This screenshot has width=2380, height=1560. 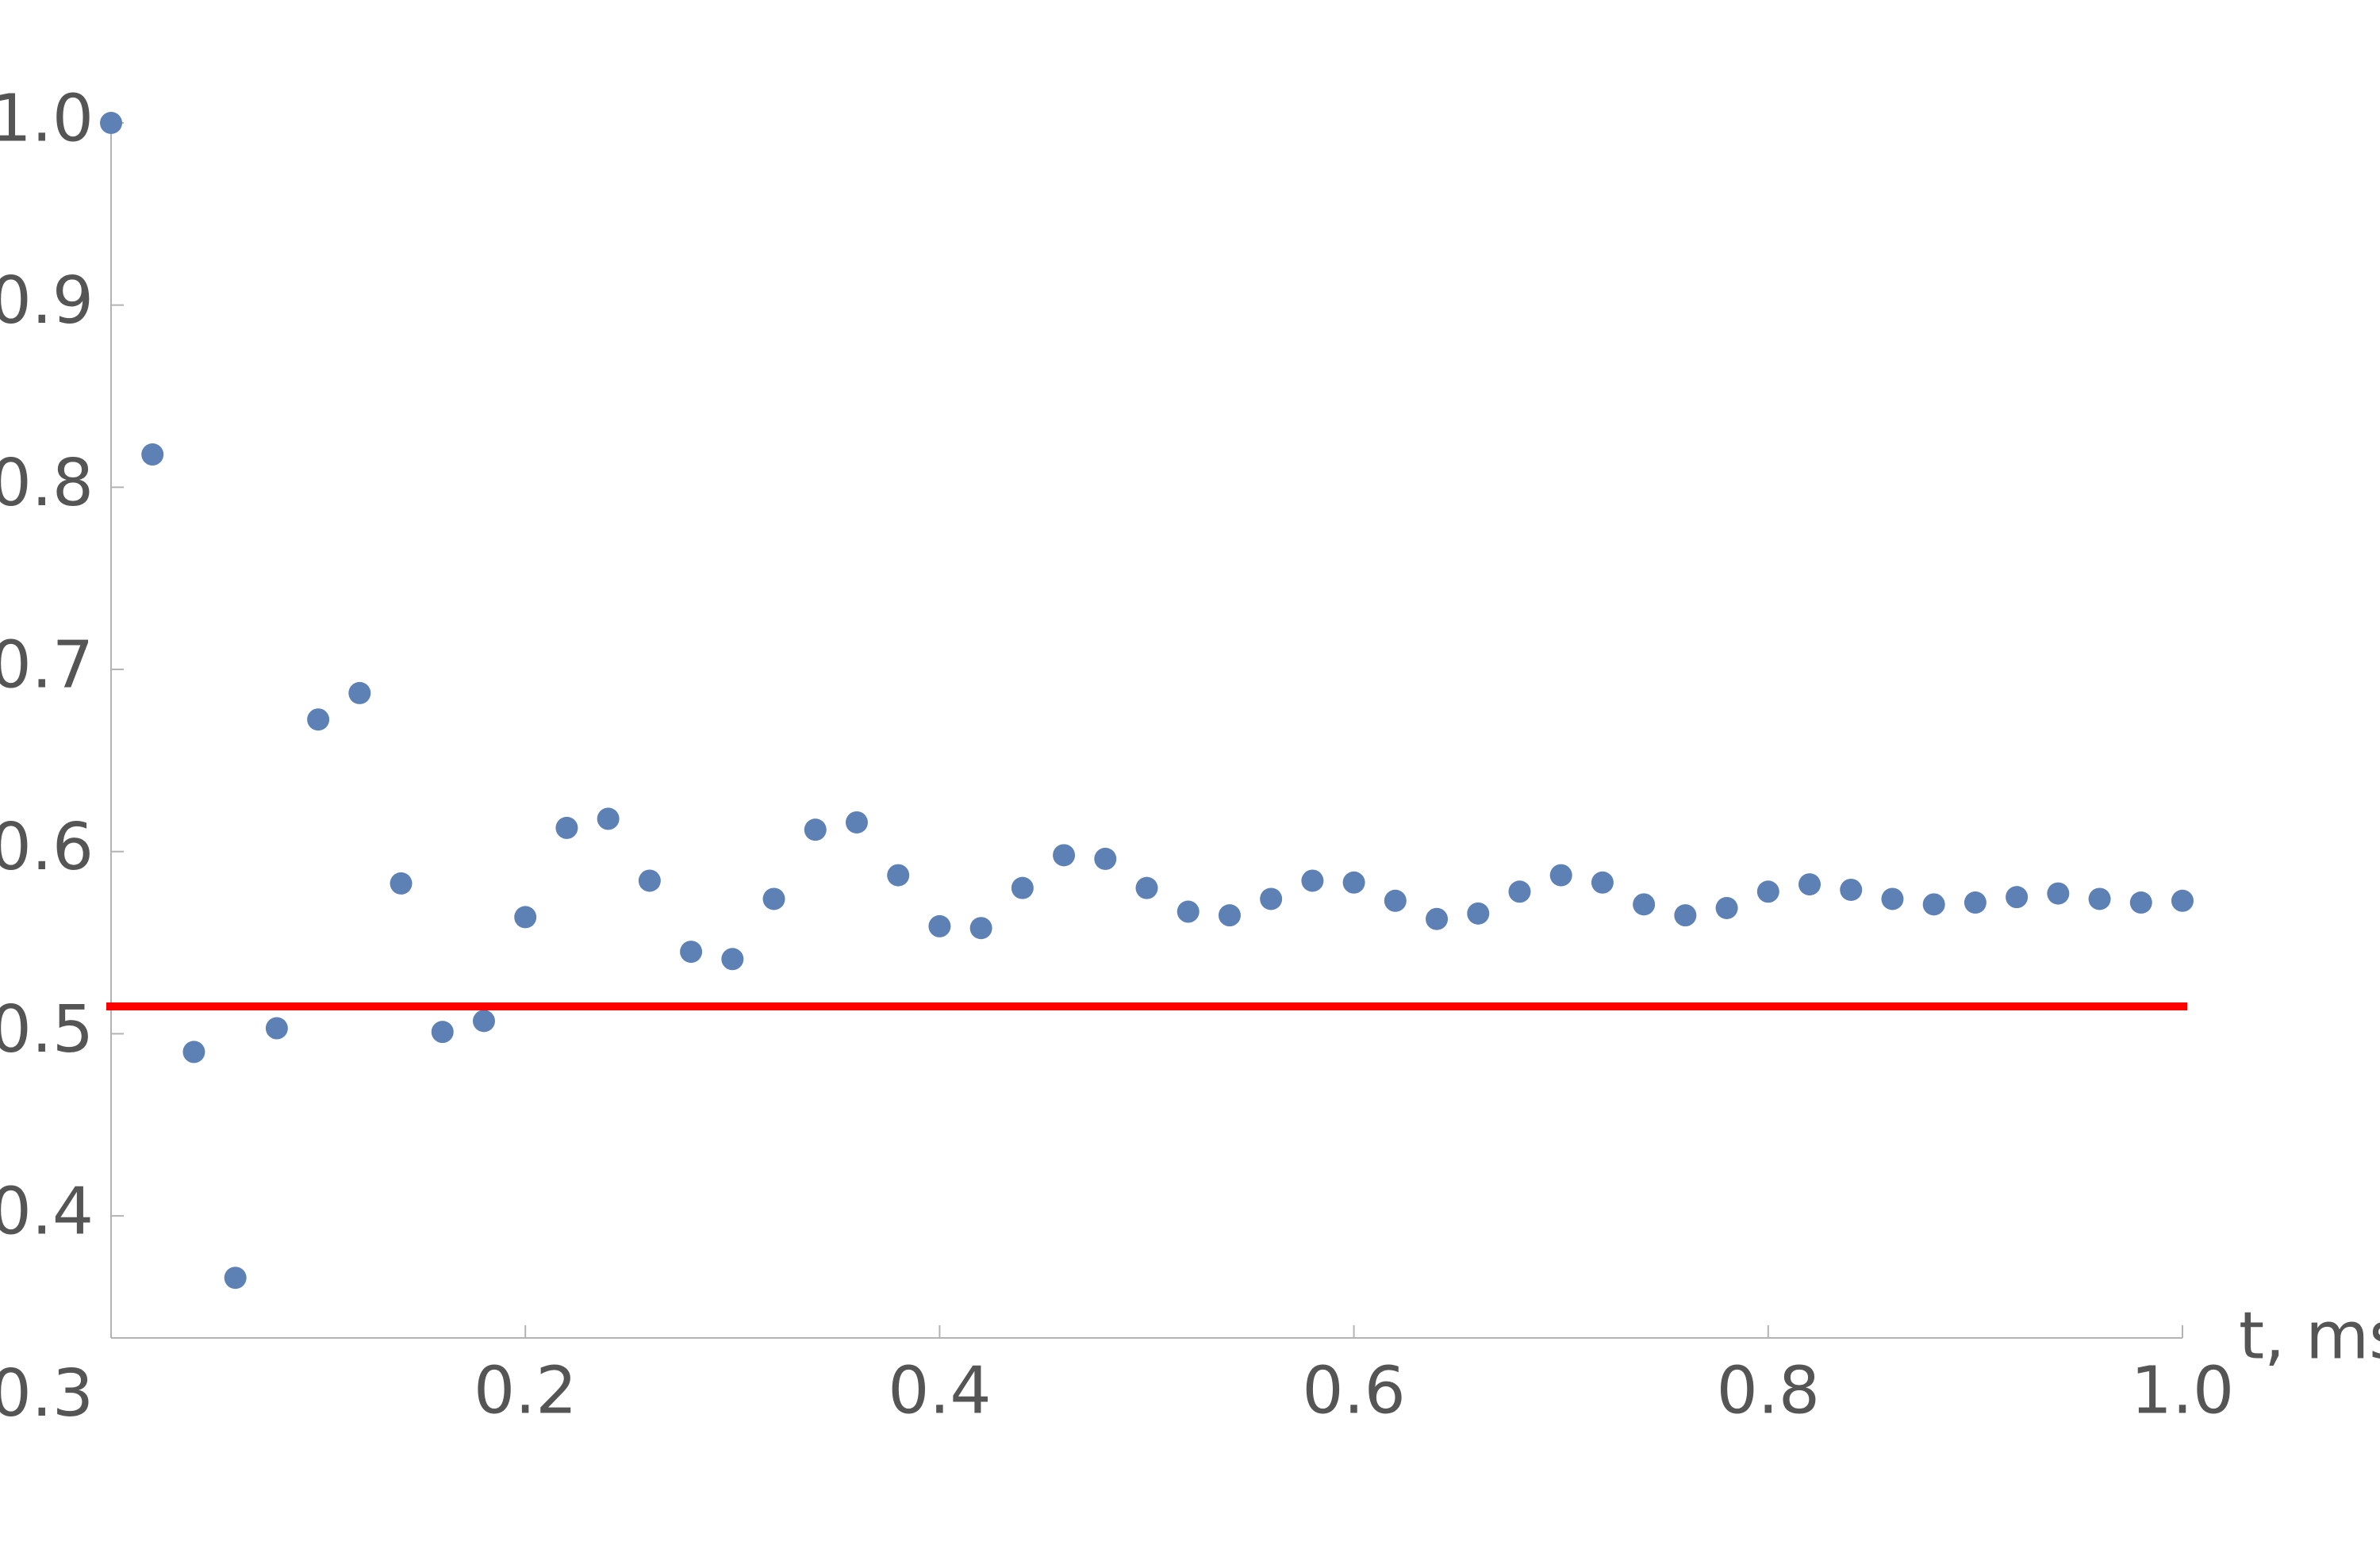 What do you see at coordinates (525, 1391) in the screenshot?
I see `x-tick-label: 0.2` at bounding box center [525, 1391].